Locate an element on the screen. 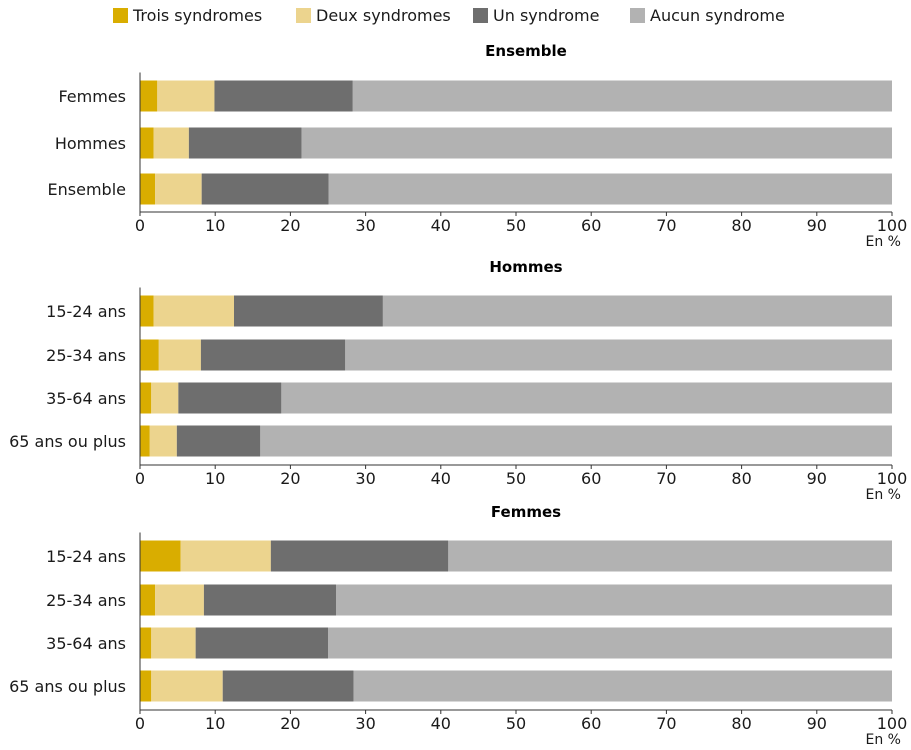 The image size is (911, 750). category-label-hommes: Hommes is located at coordinates (90, 143).